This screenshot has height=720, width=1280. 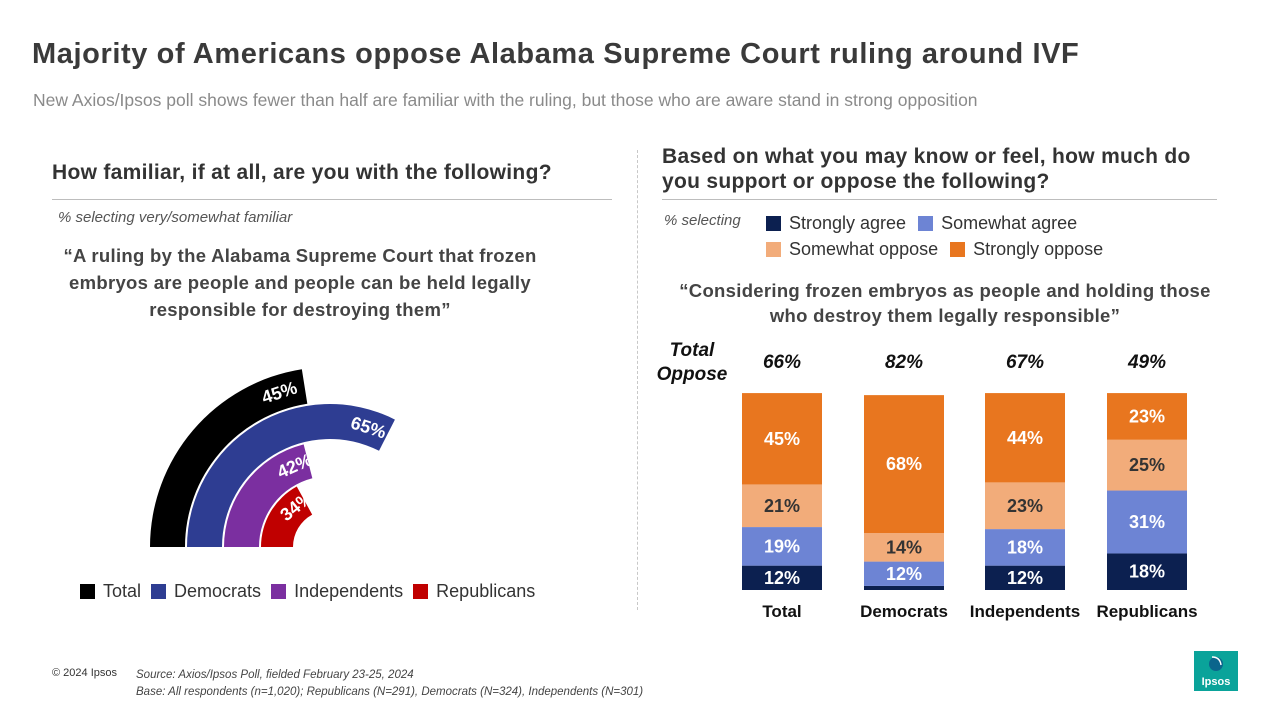 I want to click on bar-segment-label: 68%, so click(x=904, y=464).